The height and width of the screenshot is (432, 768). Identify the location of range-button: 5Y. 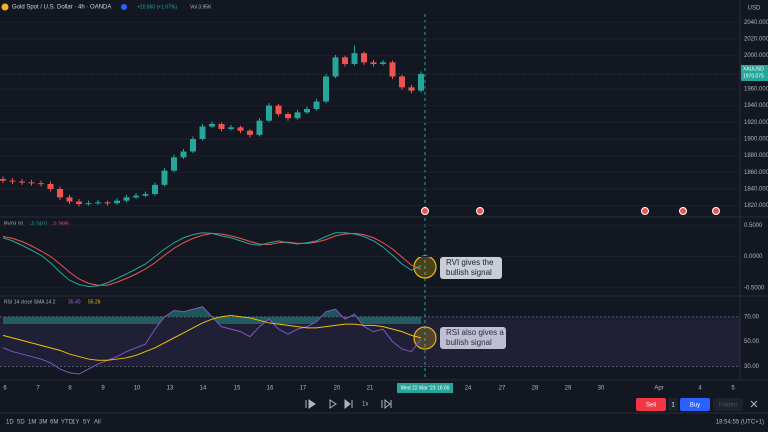
(86, 423).